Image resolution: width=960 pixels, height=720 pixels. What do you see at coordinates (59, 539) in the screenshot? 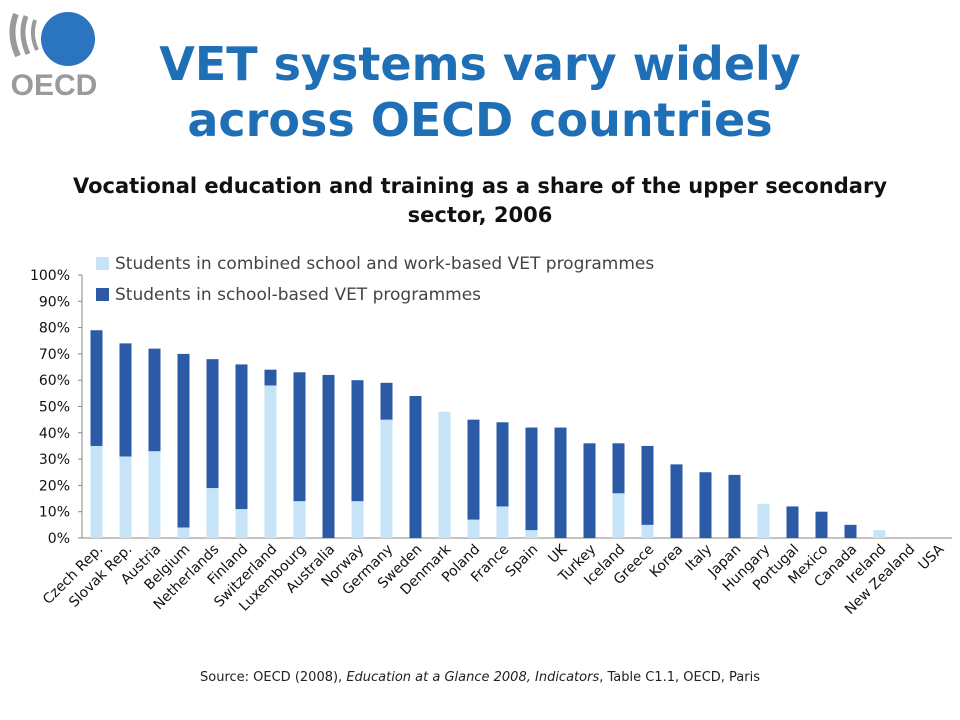
I see `y-tick-label: 0%` at bounding box center [59, 539].